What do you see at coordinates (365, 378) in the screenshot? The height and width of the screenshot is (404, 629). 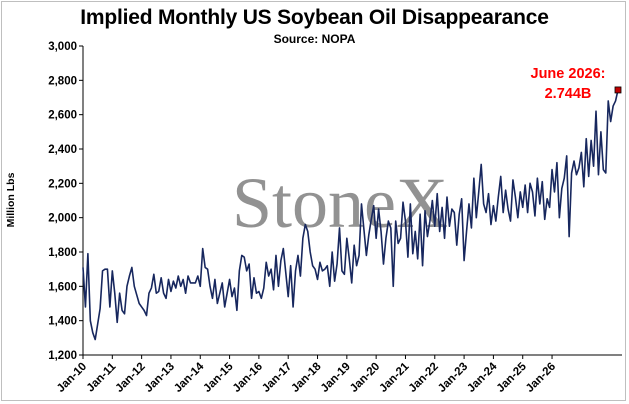 I see `x-tick-label: Jan-20` at bounding box center [365, 378].